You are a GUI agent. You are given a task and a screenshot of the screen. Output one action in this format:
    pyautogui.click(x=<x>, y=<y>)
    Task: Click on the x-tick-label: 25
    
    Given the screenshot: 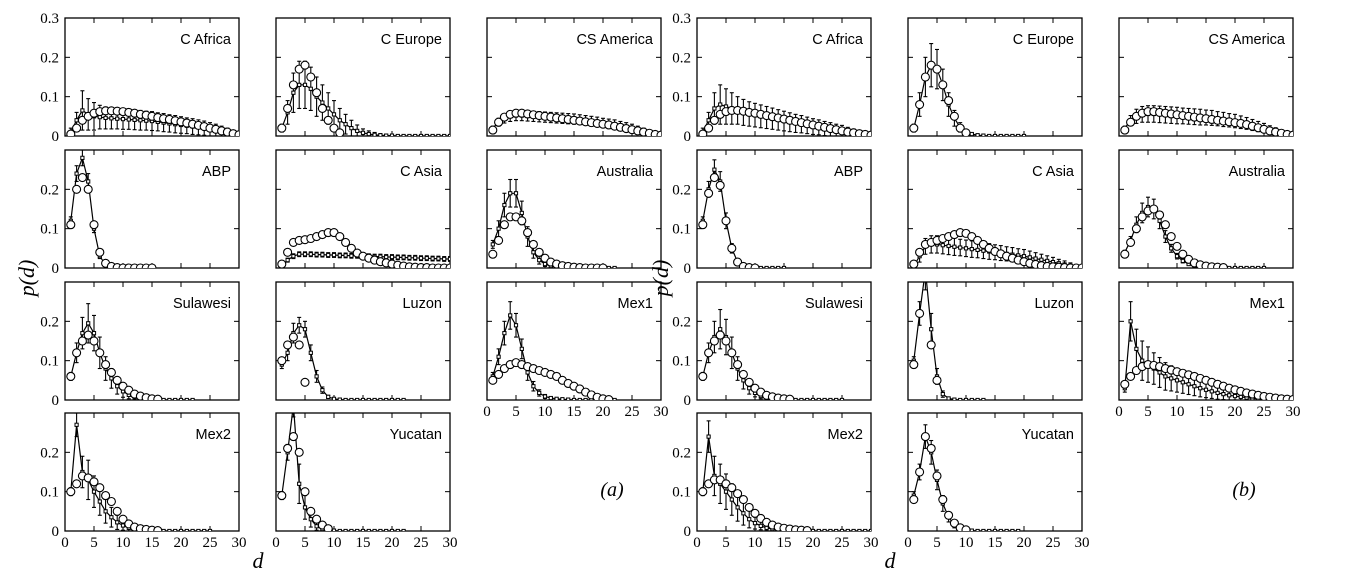 What is the action you would take?
    pyautogui.click(x=842, y=543)
    